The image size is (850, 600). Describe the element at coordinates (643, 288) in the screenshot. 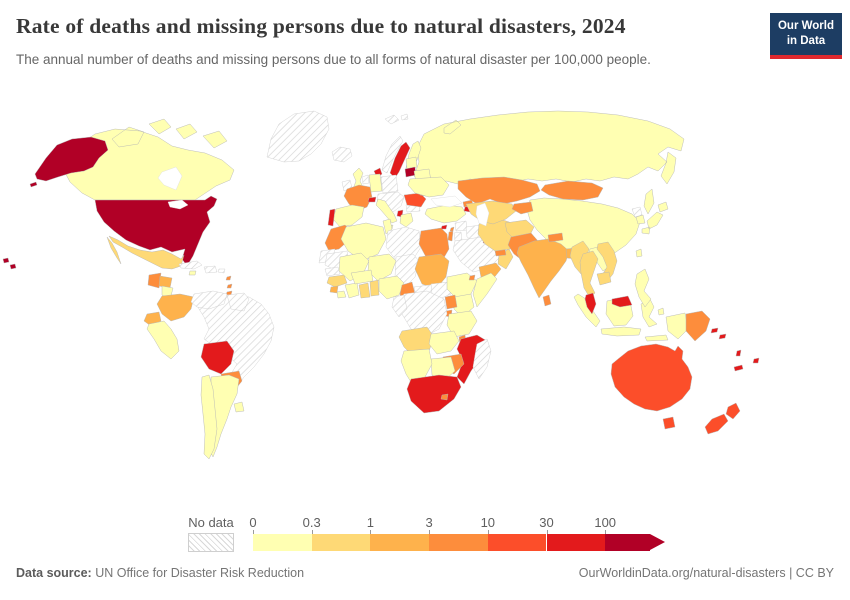

I see `country-philippines` at that location.